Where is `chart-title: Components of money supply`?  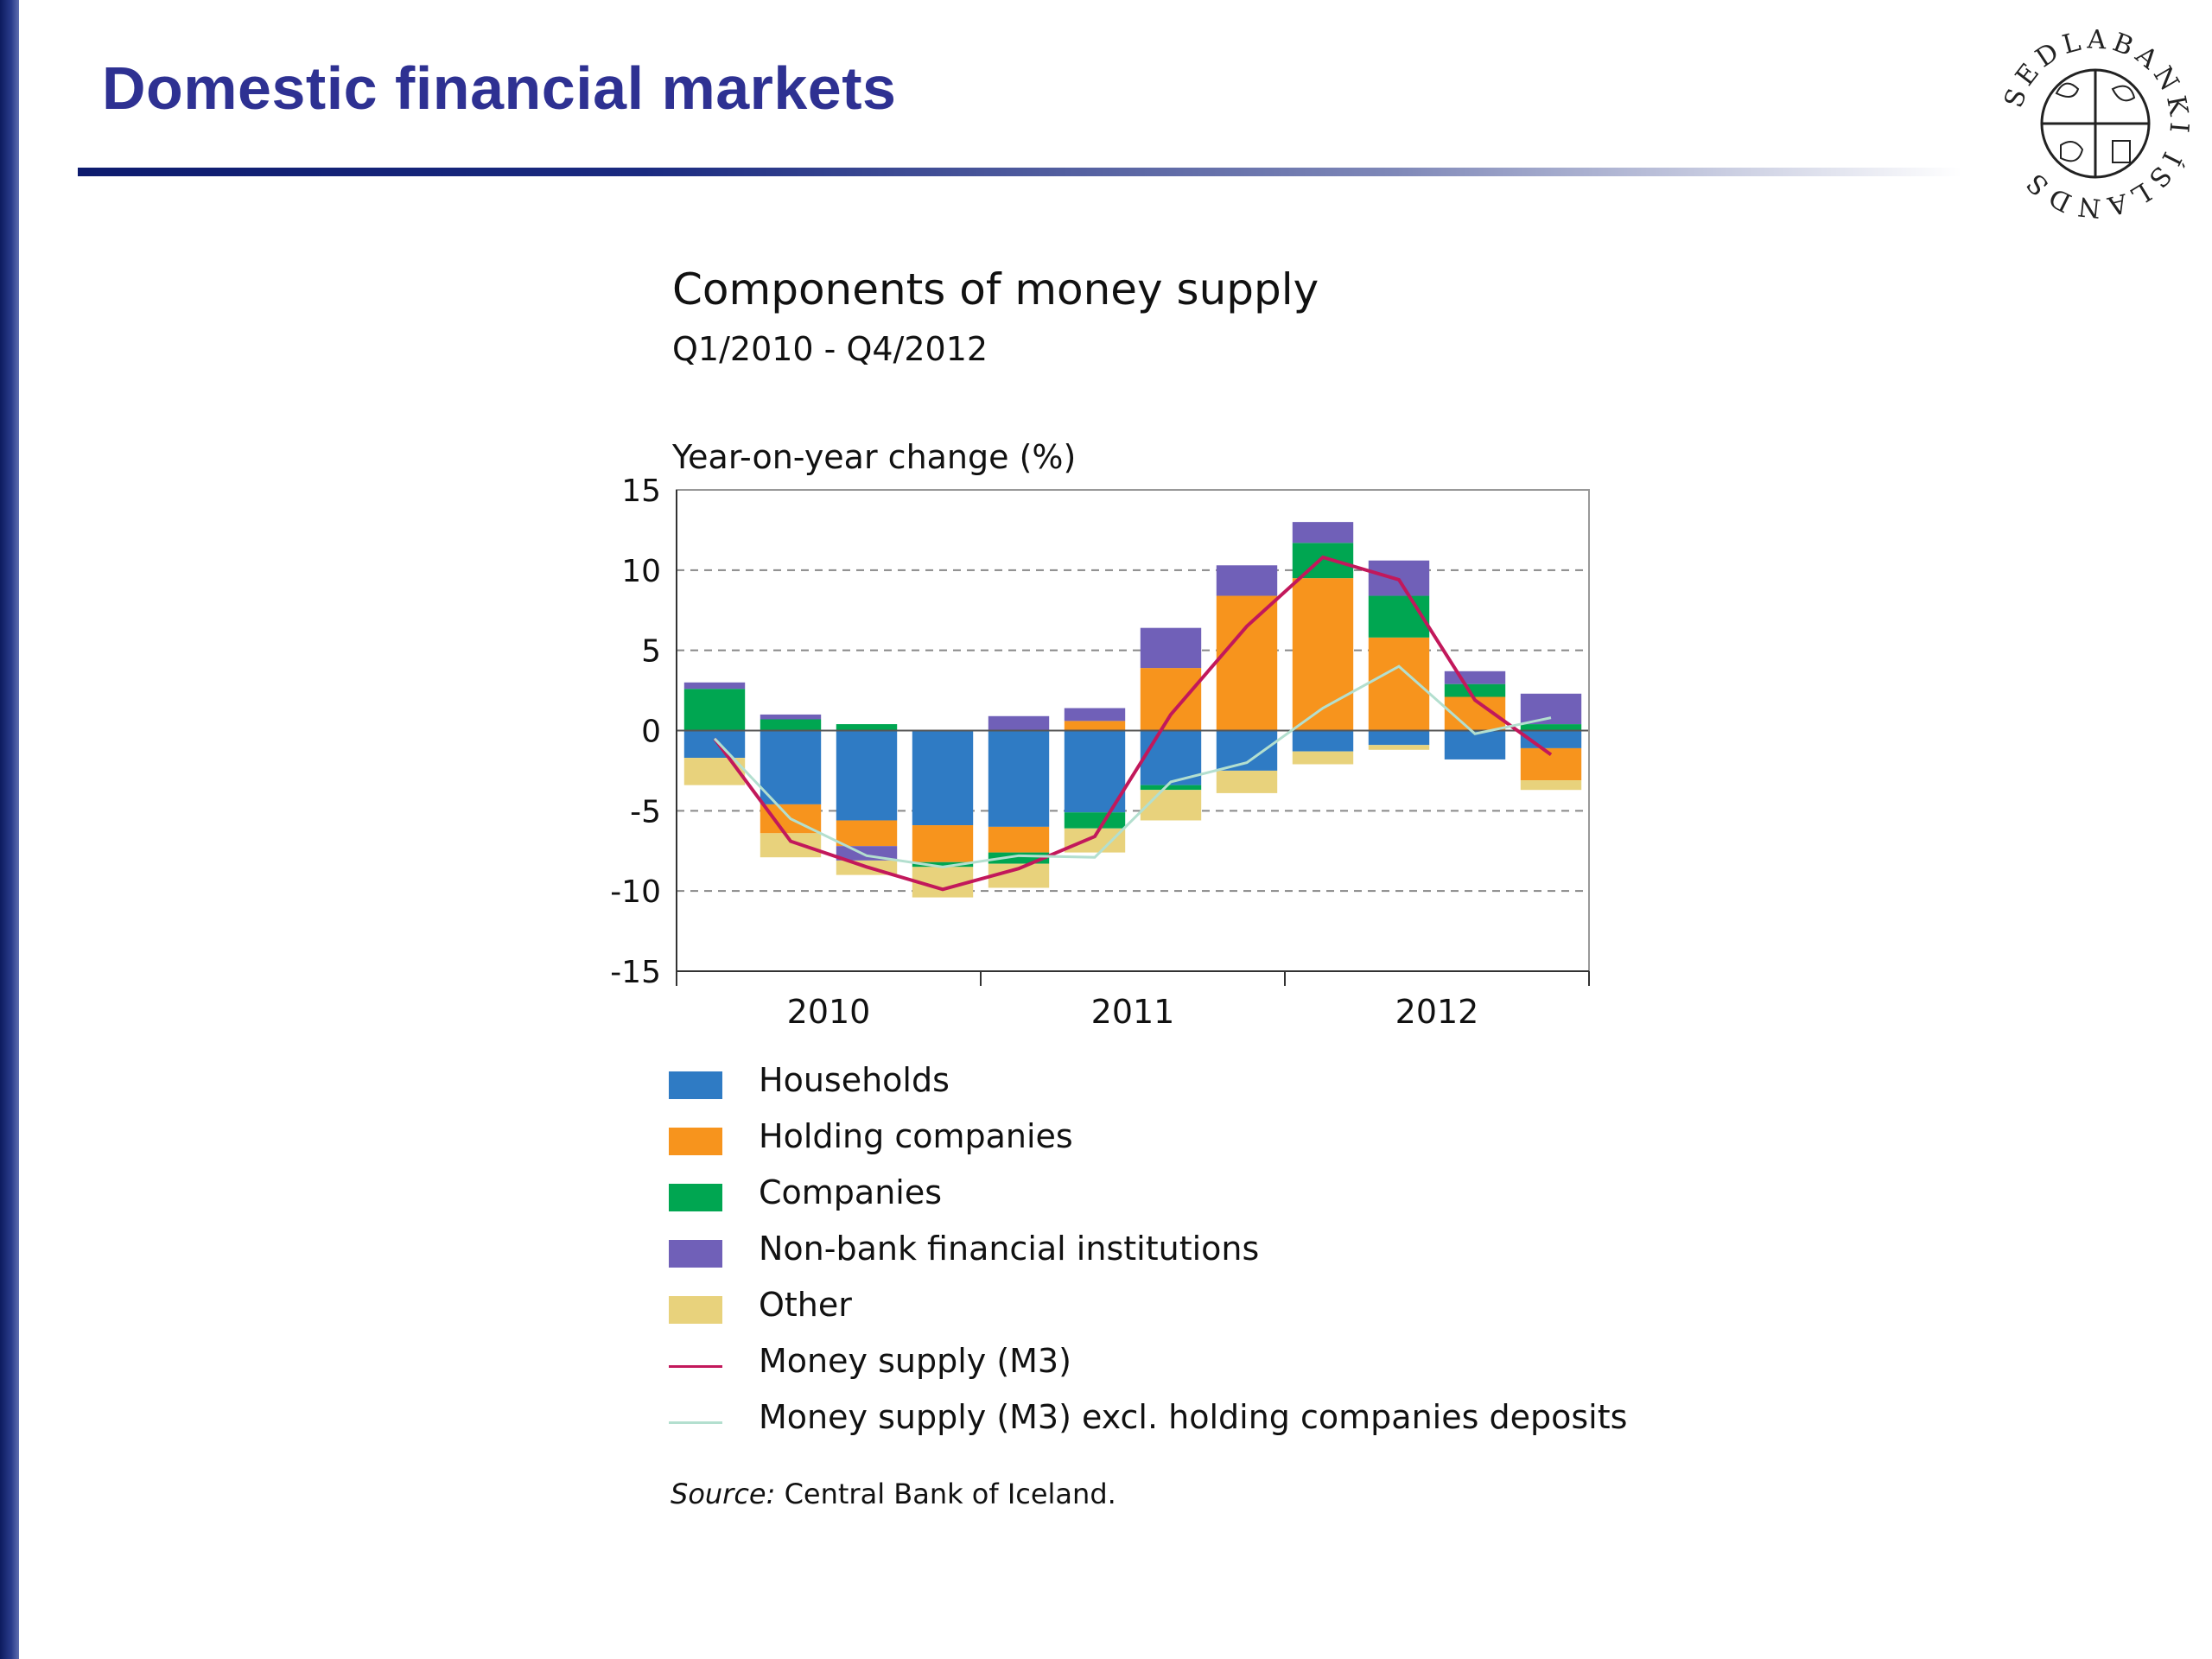 chart-title: Components of money supply is located at coordinates (995, 289).